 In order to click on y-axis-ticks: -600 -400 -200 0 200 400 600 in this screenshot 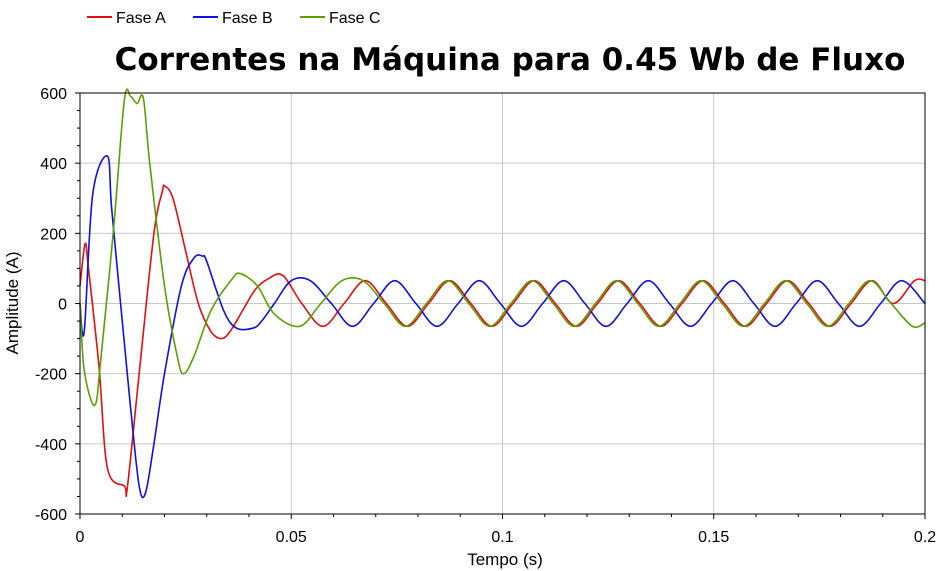, I will do `click(57, 305)`.